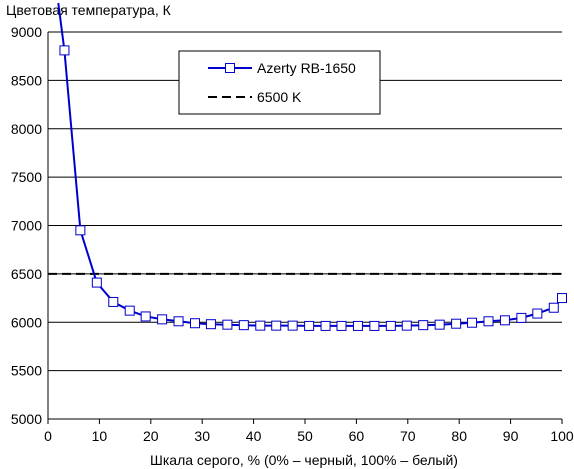 This screenshot has width=574, height=469. What do you see at coordinates (306, 68) in the screenshot?
I see `legend-series-label: Azerty RB-1650` at bounding box center [306, 68].